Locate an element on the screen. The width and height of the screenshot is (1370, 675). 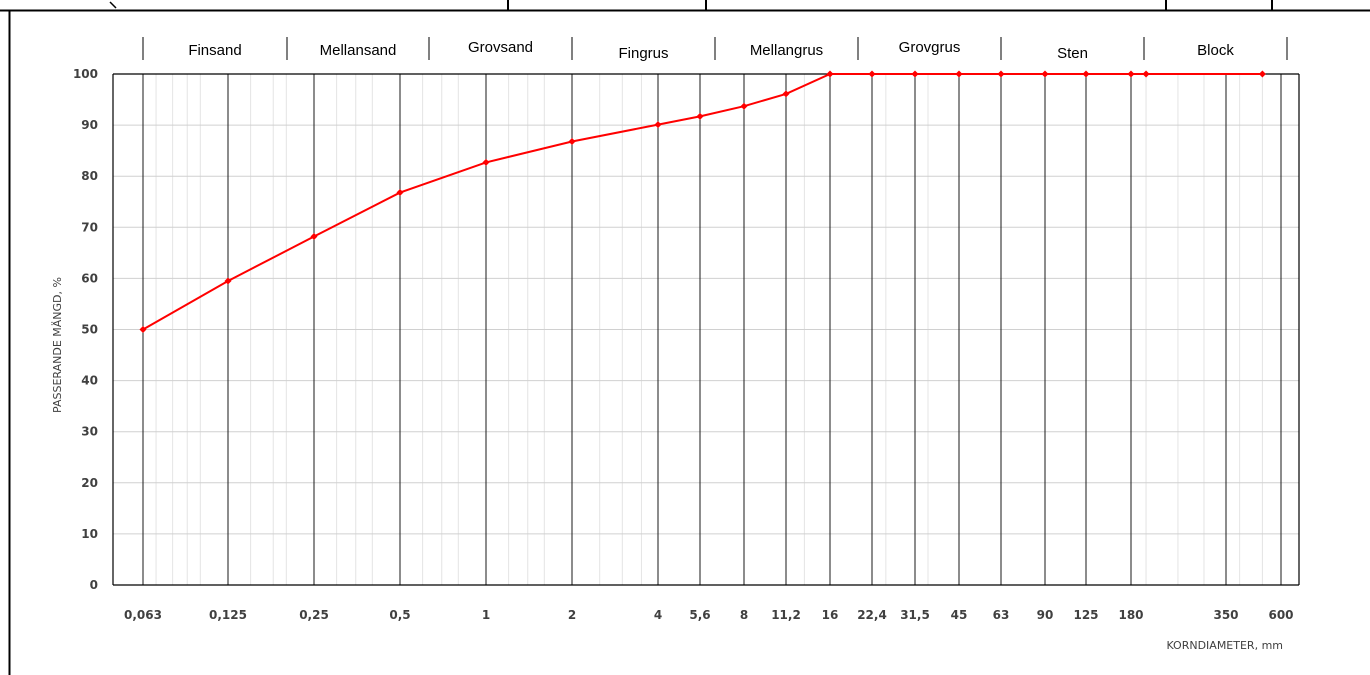
x-tick-label: 125 is located at coordinates (1085, 615).